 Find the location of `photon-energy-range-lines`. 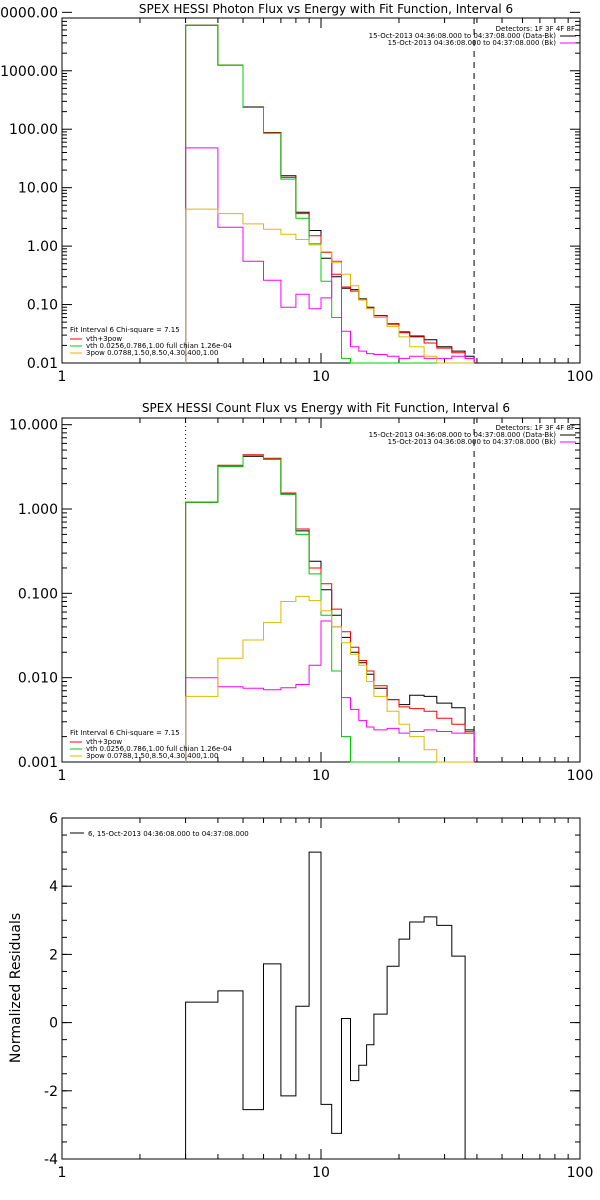

photon-energy-range-lines is located at coordinates (330, 190).